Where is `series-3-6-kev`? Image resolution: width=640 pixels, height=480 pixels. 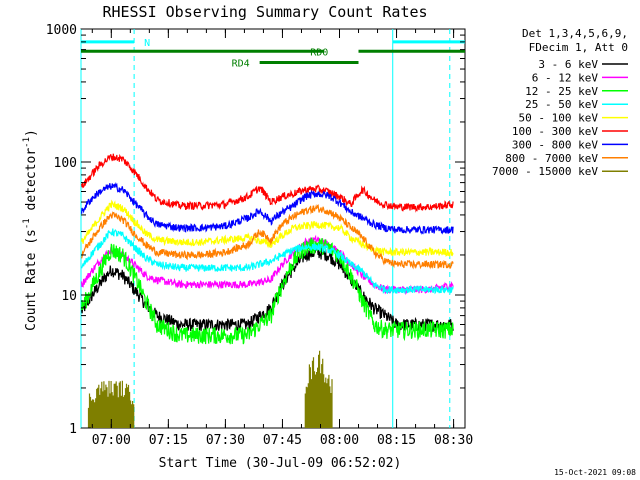 series-3-6-kev is located at coordinates (267, 289).